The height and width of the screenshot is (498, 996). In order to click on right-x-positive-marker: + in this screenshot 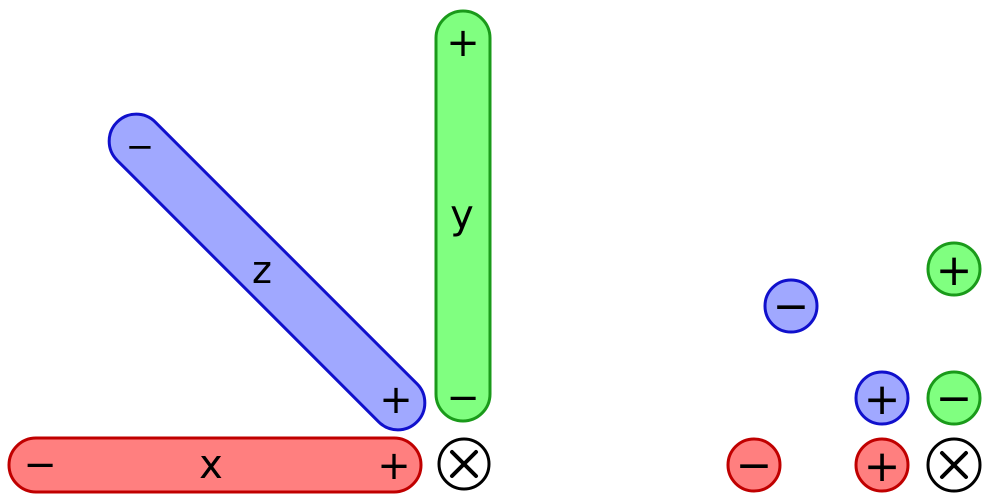, I will do `click(882, 465)`.